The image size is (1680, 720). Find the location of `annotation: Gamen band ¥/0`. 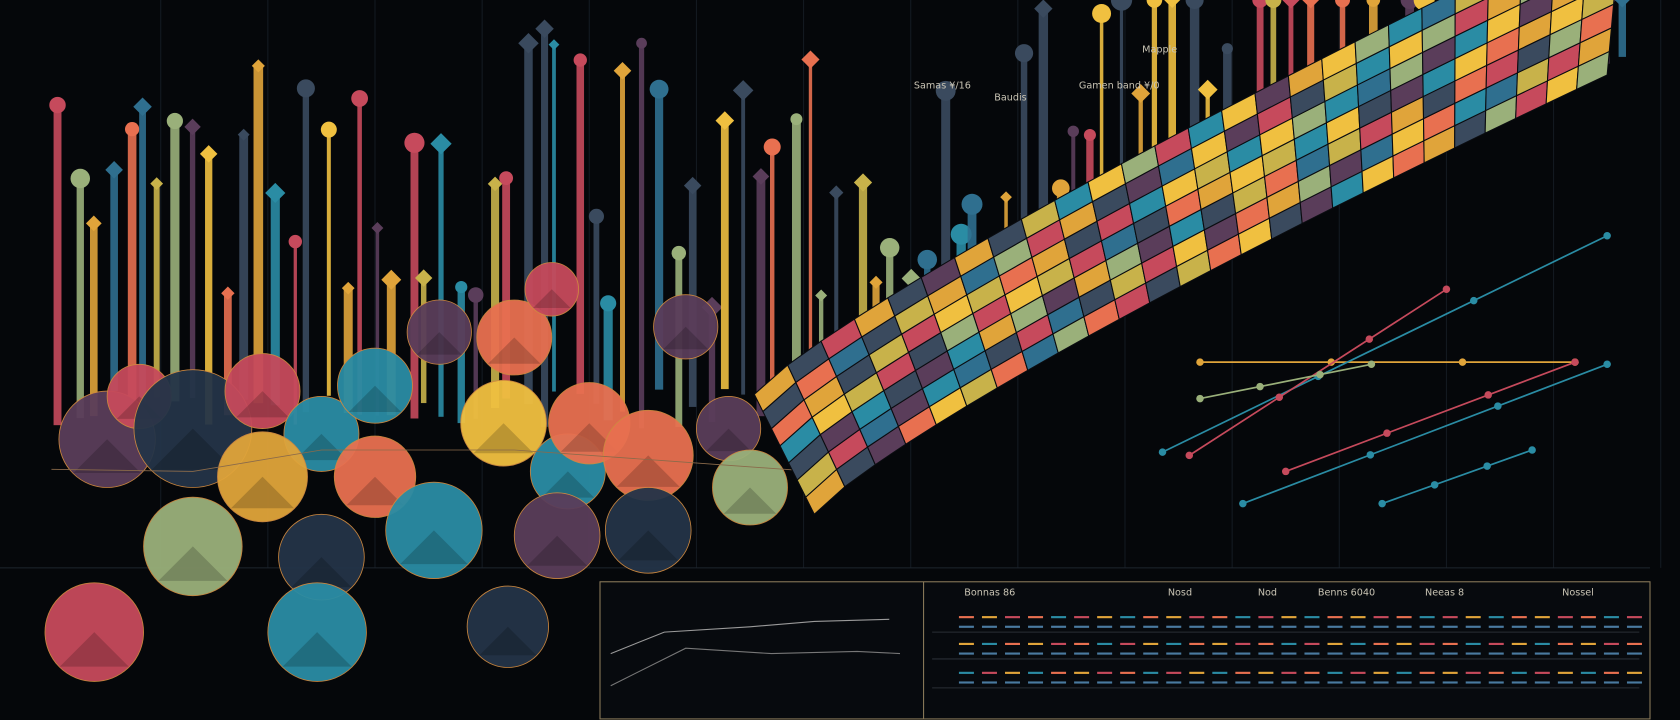

annotation: Gamen band ¥/0 is located at coordinates (1119, 86).